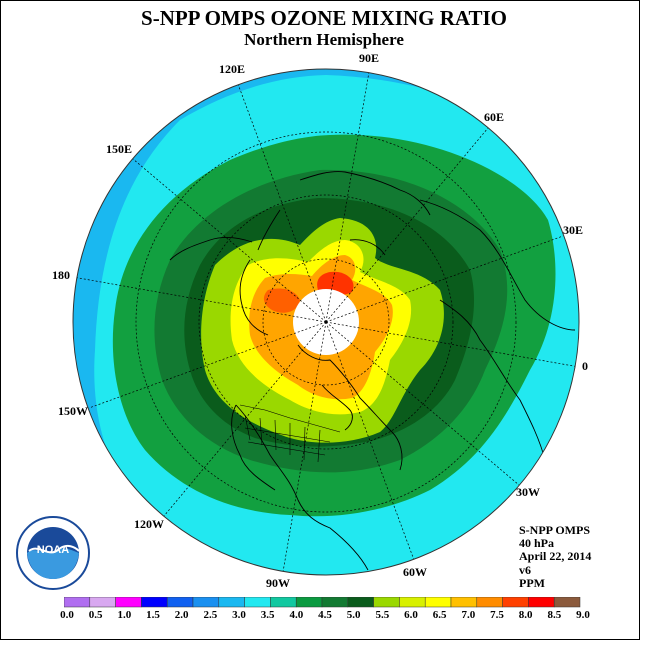 The width and height of the screenshot is (648, 648). I want to click on lon-label-90w: 90W, so click(278, 583).